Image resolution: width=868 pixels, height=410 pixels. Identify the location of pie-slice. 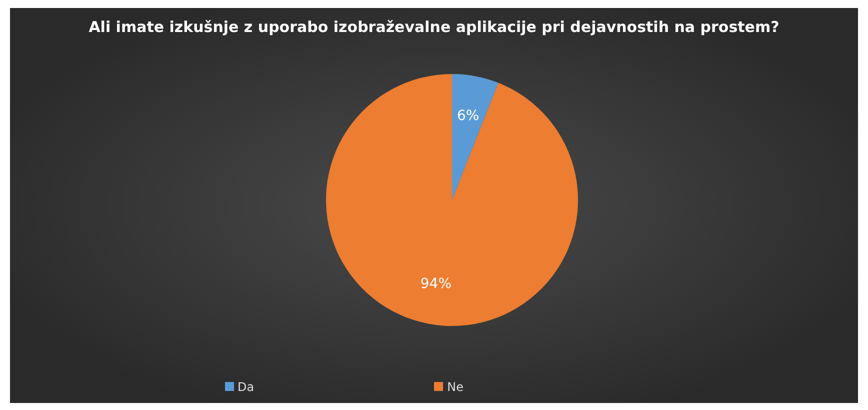
(475, 137).